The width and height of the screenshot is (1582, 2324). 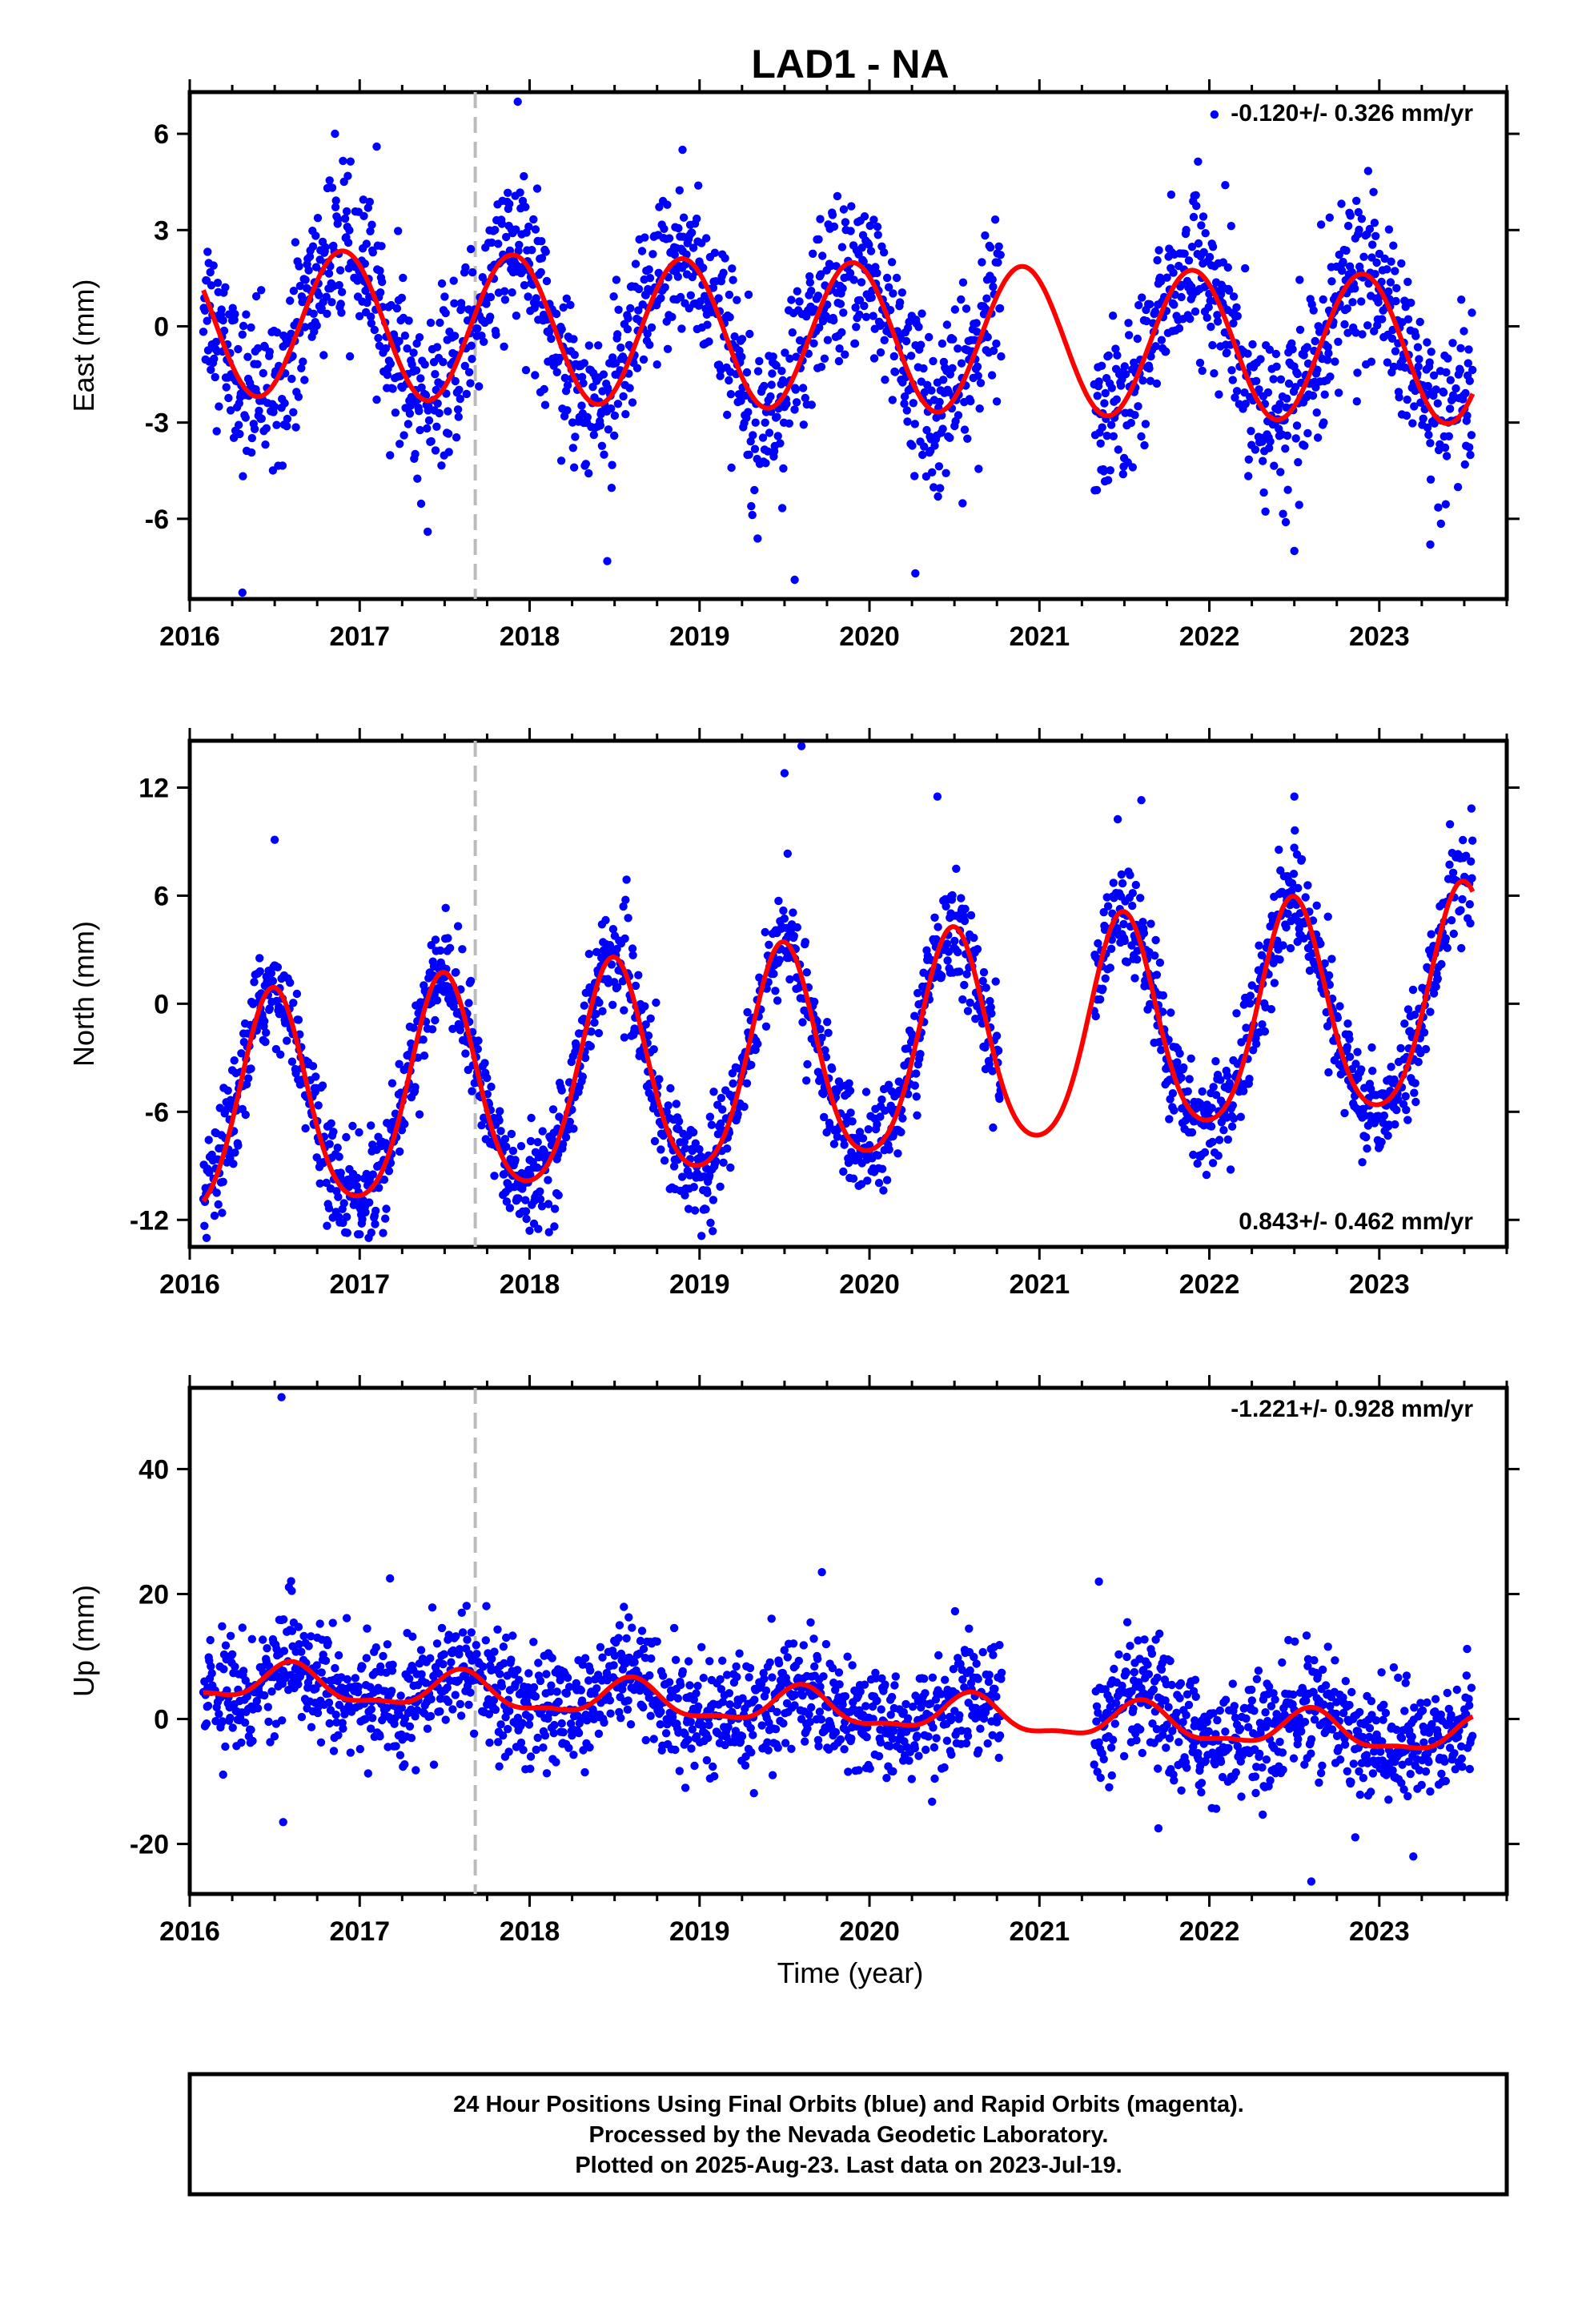 What do you see at coordinates (154, 788) in the screenshot?
I see `y-tick-label: 12` at bounding box center [154, 788].